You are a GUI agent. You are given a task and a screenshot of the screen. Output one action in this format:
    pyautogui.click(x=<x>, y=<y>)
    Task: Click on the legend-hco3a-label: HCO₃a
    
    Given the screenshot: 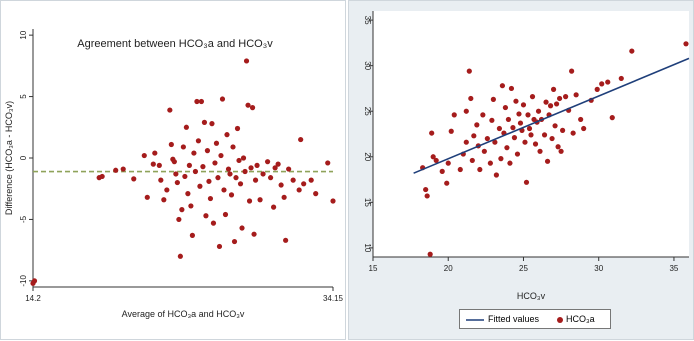 What is the action you would take?
    pyautogui.click(x=580, y=319)
    